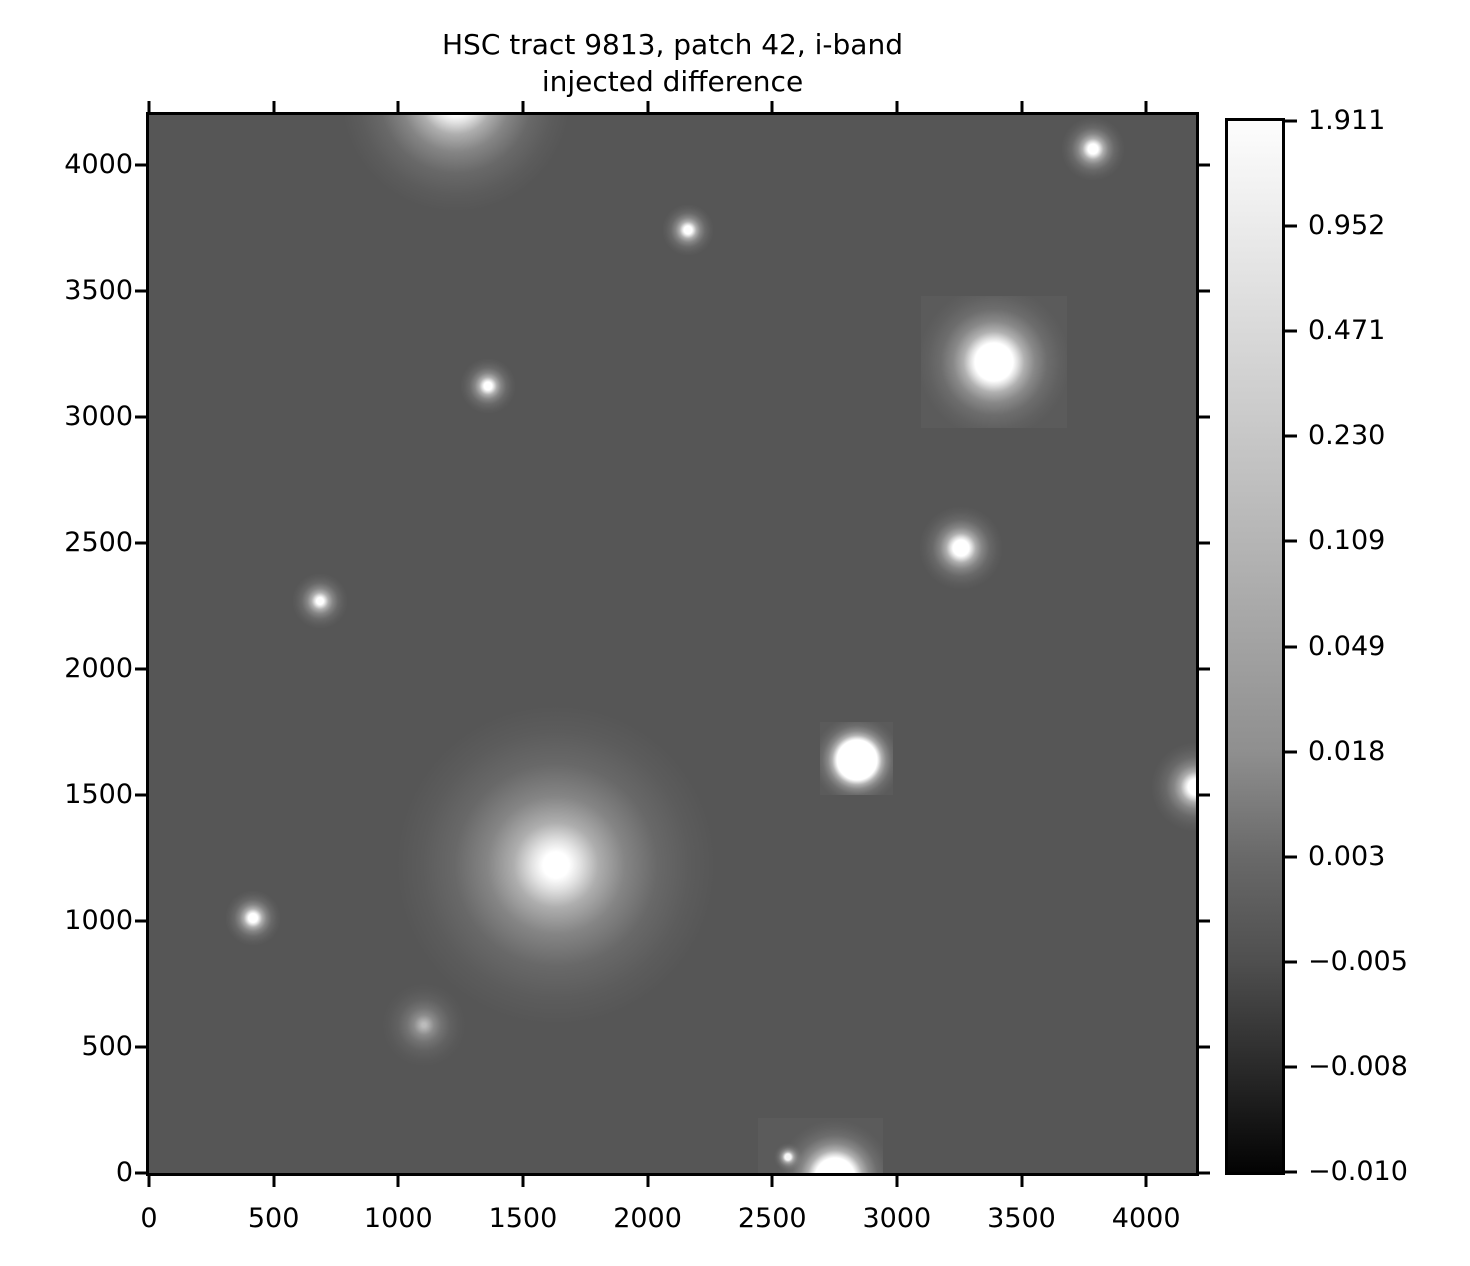  What do you see at coordinates (98, 291) in the screenshot?
I see `y-tick-label: 3500` at bounding box center [98, 291].